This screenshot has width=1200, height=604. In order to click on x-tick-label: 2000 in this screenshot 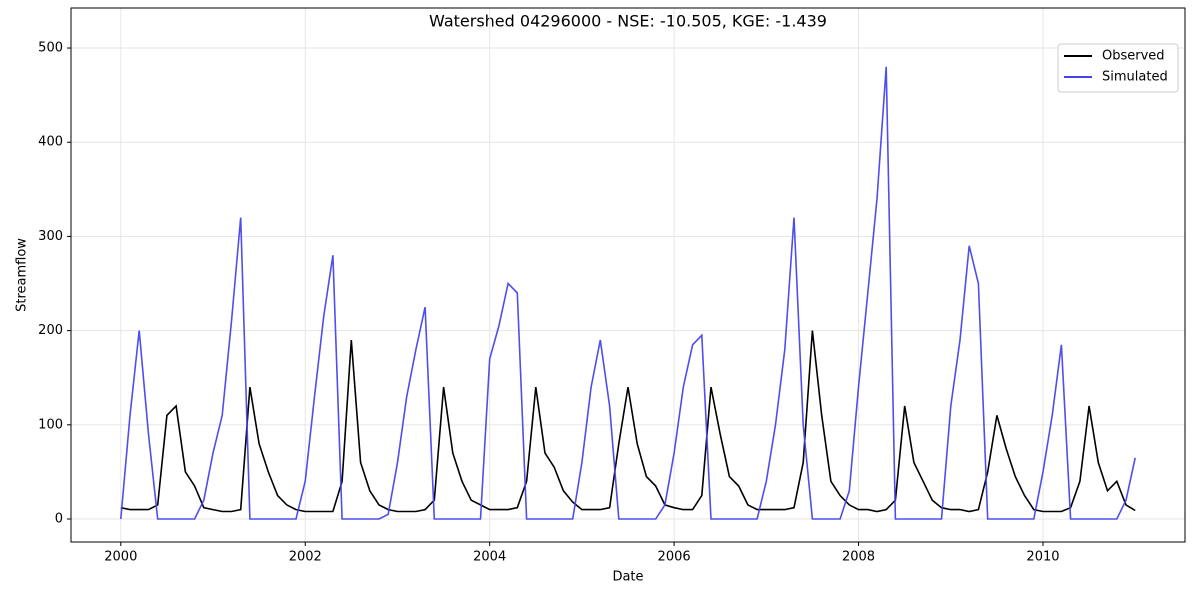, I will do `click(120, 557)`.